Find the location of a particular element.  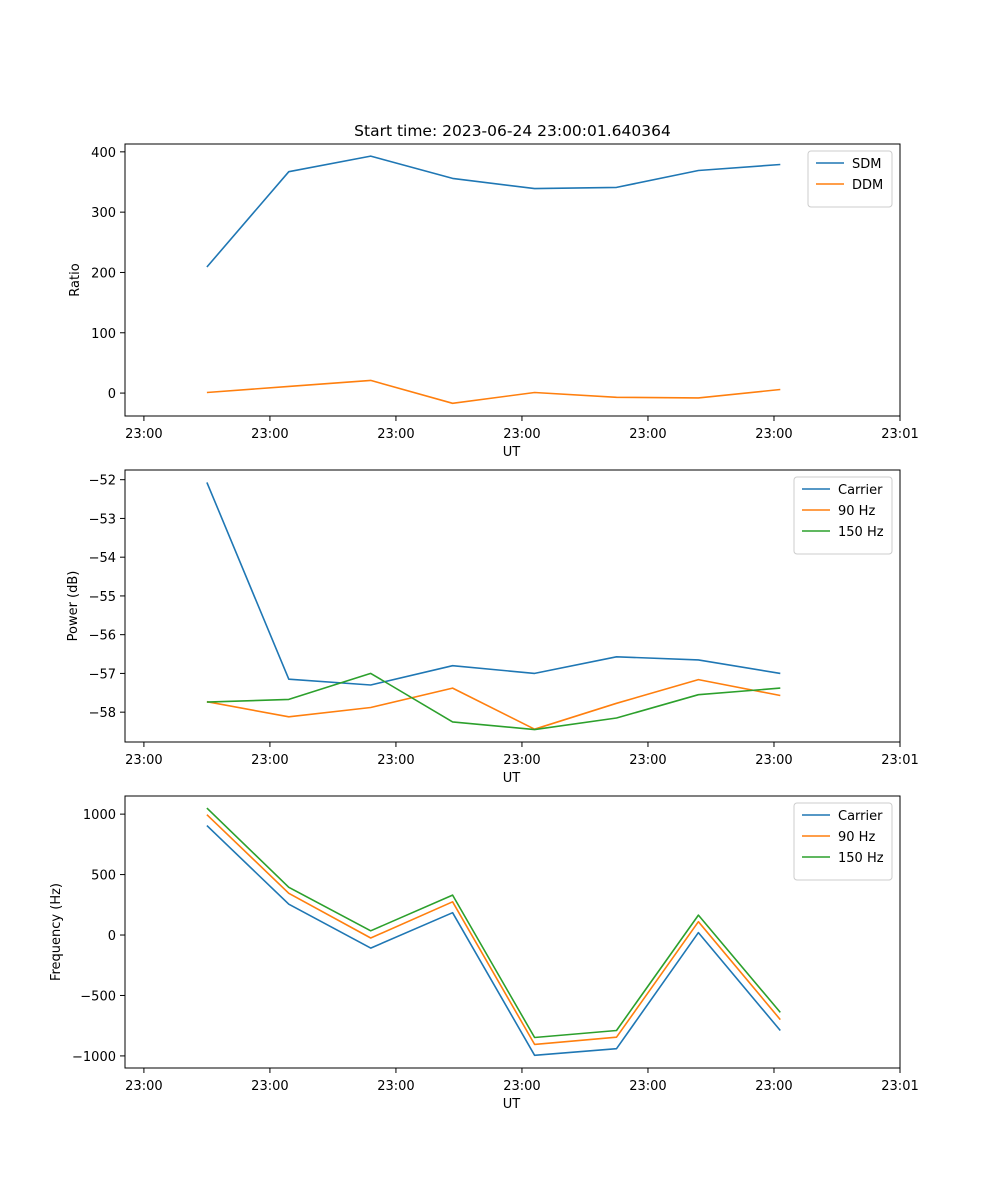

y-tick-label: 500 is located at coordinates (103, 876).